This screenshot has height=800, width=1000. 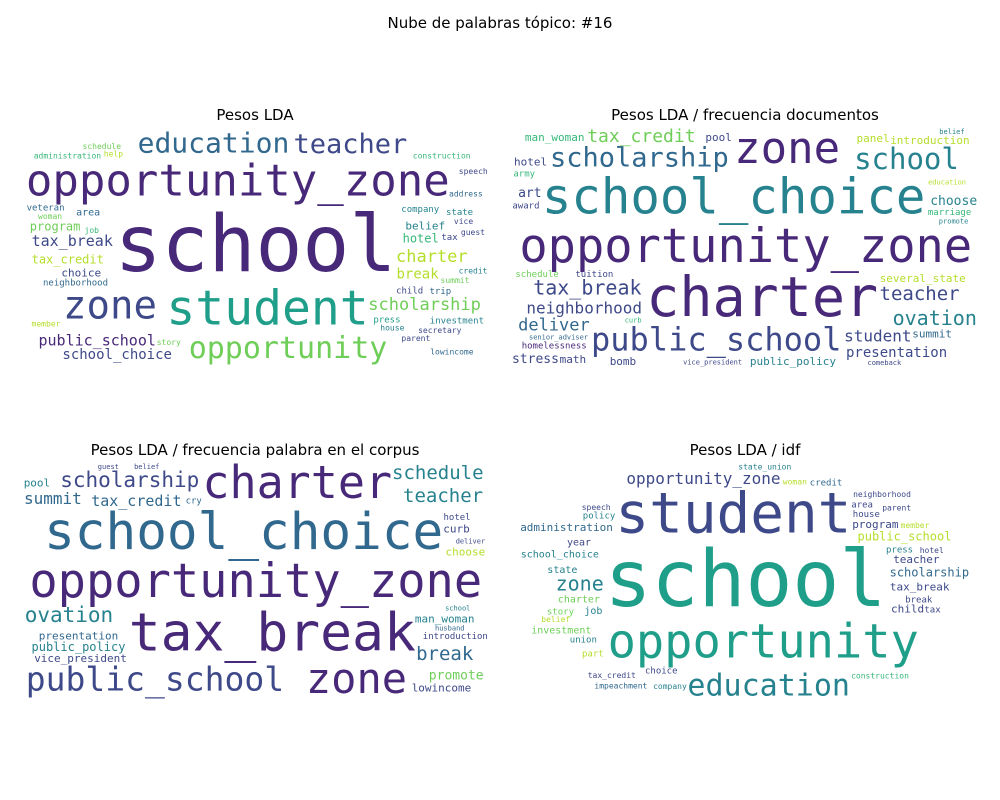 I want to click on wordcloud-word: tuition, so click(x=594, y=275).